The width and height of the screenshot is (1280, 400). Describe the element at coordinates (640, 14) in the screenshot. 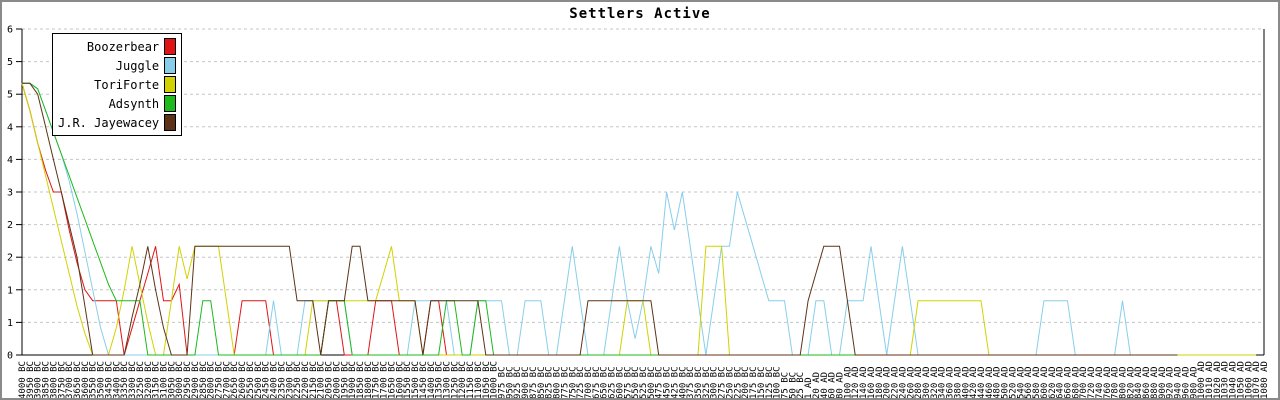

I see `chart-title: Settlers Active` at that location.